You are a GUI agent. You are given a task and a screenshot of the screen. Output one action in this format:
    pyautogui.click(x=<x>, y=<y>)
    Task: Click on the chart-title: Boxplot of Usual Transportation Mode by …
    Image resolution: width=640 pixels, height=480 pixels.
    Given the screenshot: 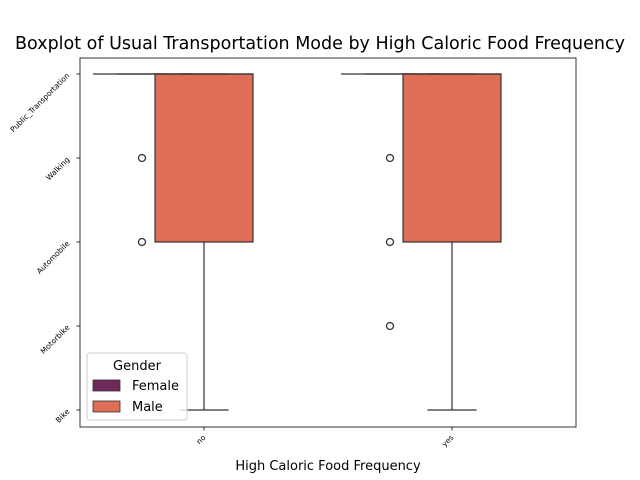 What is the action you would take?
    pyautogui.click(x=320, y=44)
    